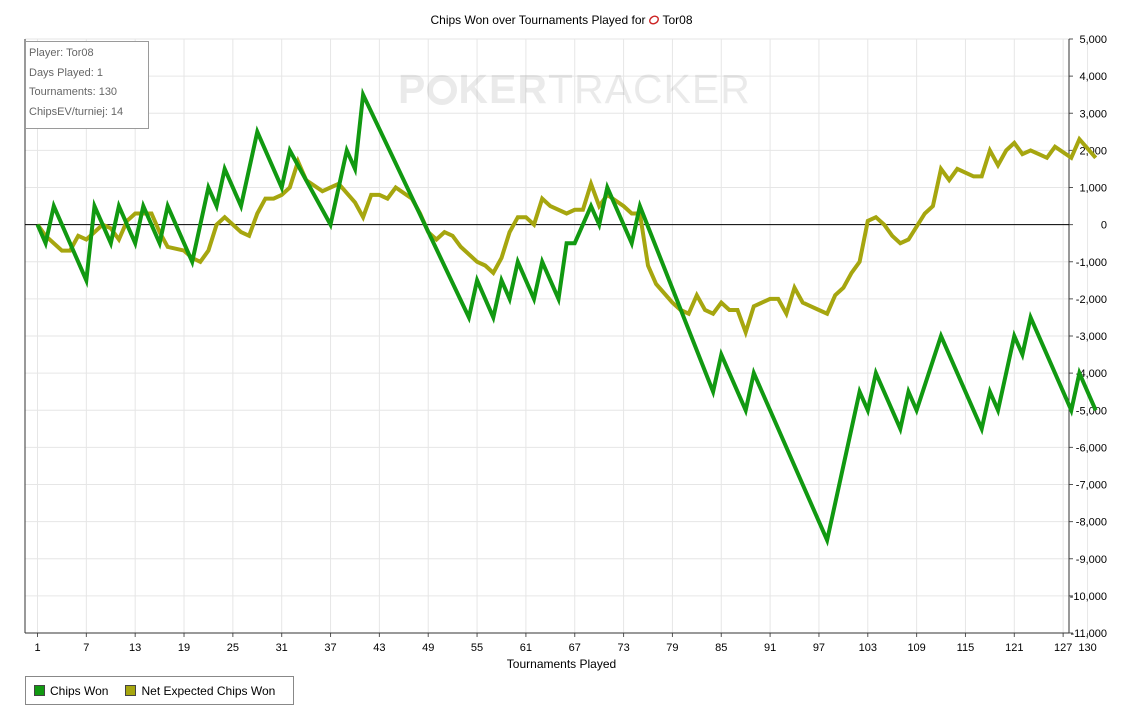 The width and height of the screenshot is (1123, 714). I want to click on x-tick-label: 13, so click(135, 648).